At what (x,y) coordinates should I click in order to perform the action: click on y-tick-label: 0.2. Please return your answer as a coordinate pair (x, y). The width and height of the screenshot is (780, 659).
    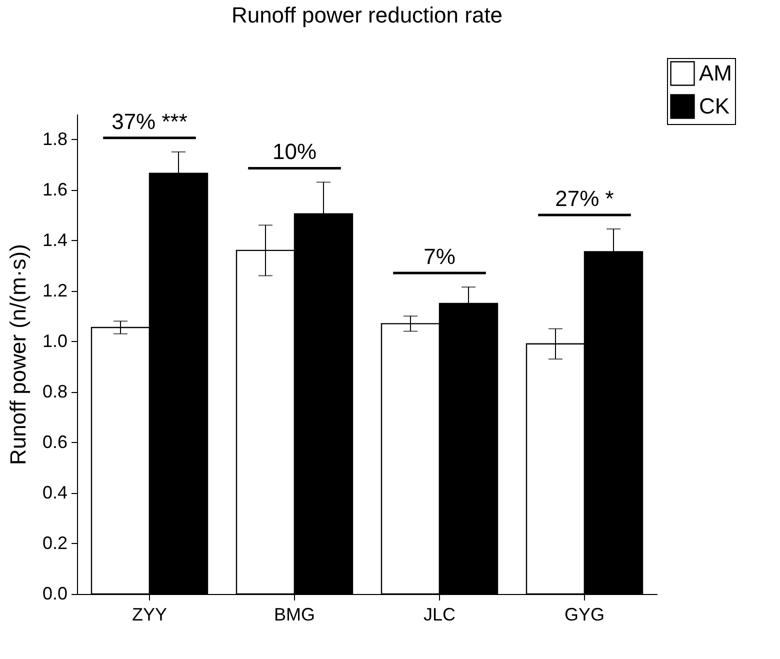
    Looking at the image, I should click on (55, 542).